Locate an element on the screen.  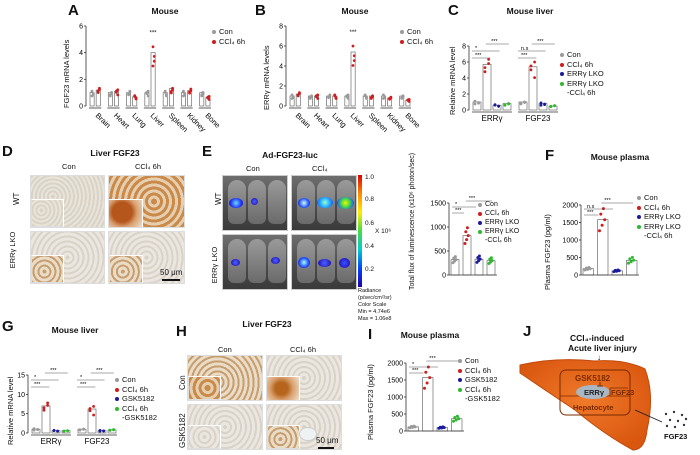
cell-label: Hepatocyte is located at coordinates (593, 407).